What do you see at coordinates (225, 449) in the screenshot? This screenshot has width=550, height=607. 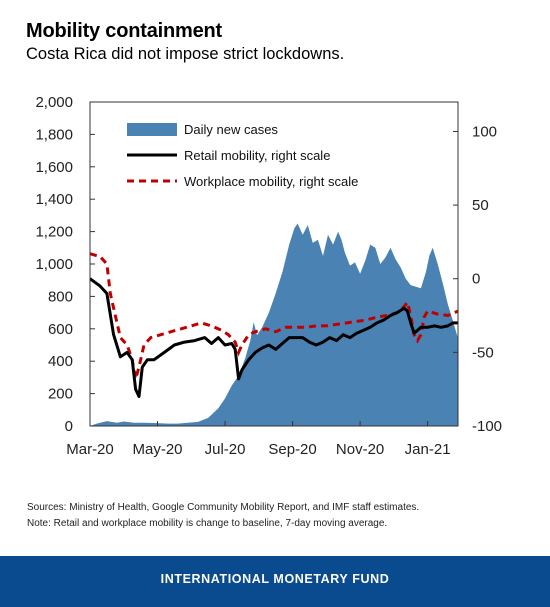 I see `x-tick-label: Jul-20` at bounding box center [225, 449].